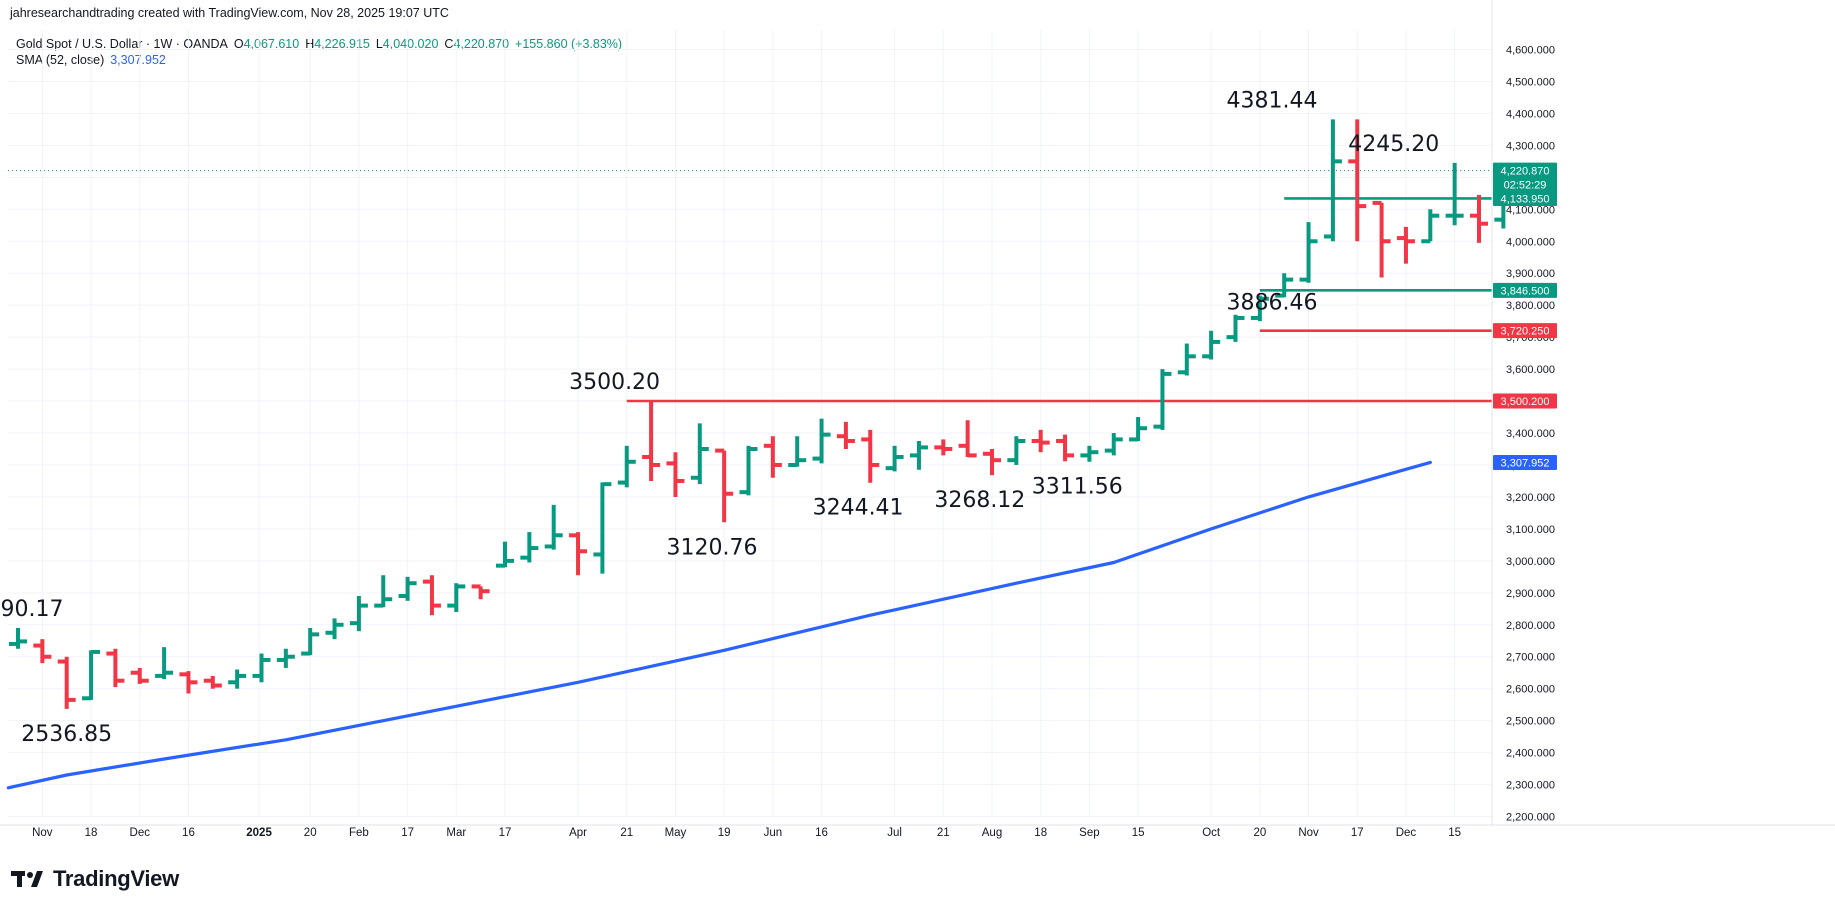  I want to click on high-number: 4,226.915, so click(342, 44).